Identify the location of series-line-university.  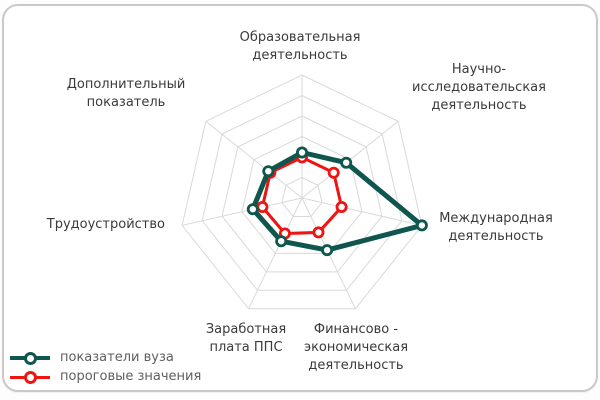
(337, 201).